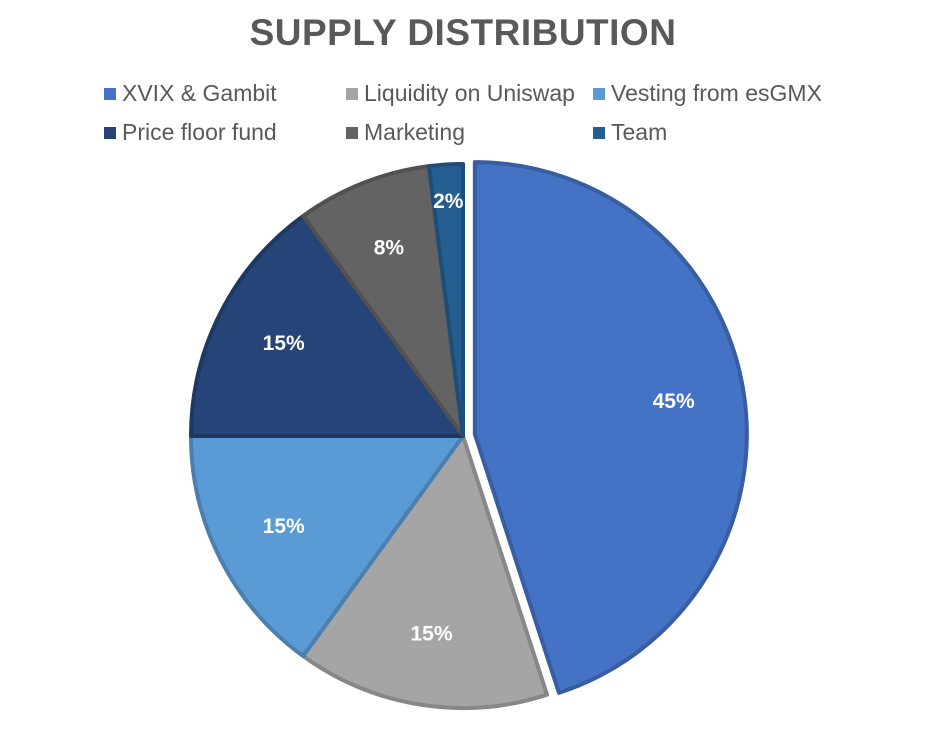 Image resolution: width=926 pixels, height=734 pixels. Describe the element at coordinates (716, 93) in the screenshot. I see `legend-label: Vesting from esGMX` at that location.